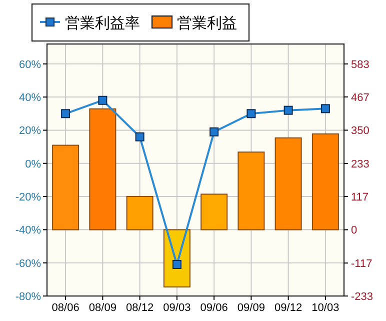  What do you see at coordinates (251, 308) in the screenshot?
I see `x-tick-label: 09/09` at bounding box center [251, 308].